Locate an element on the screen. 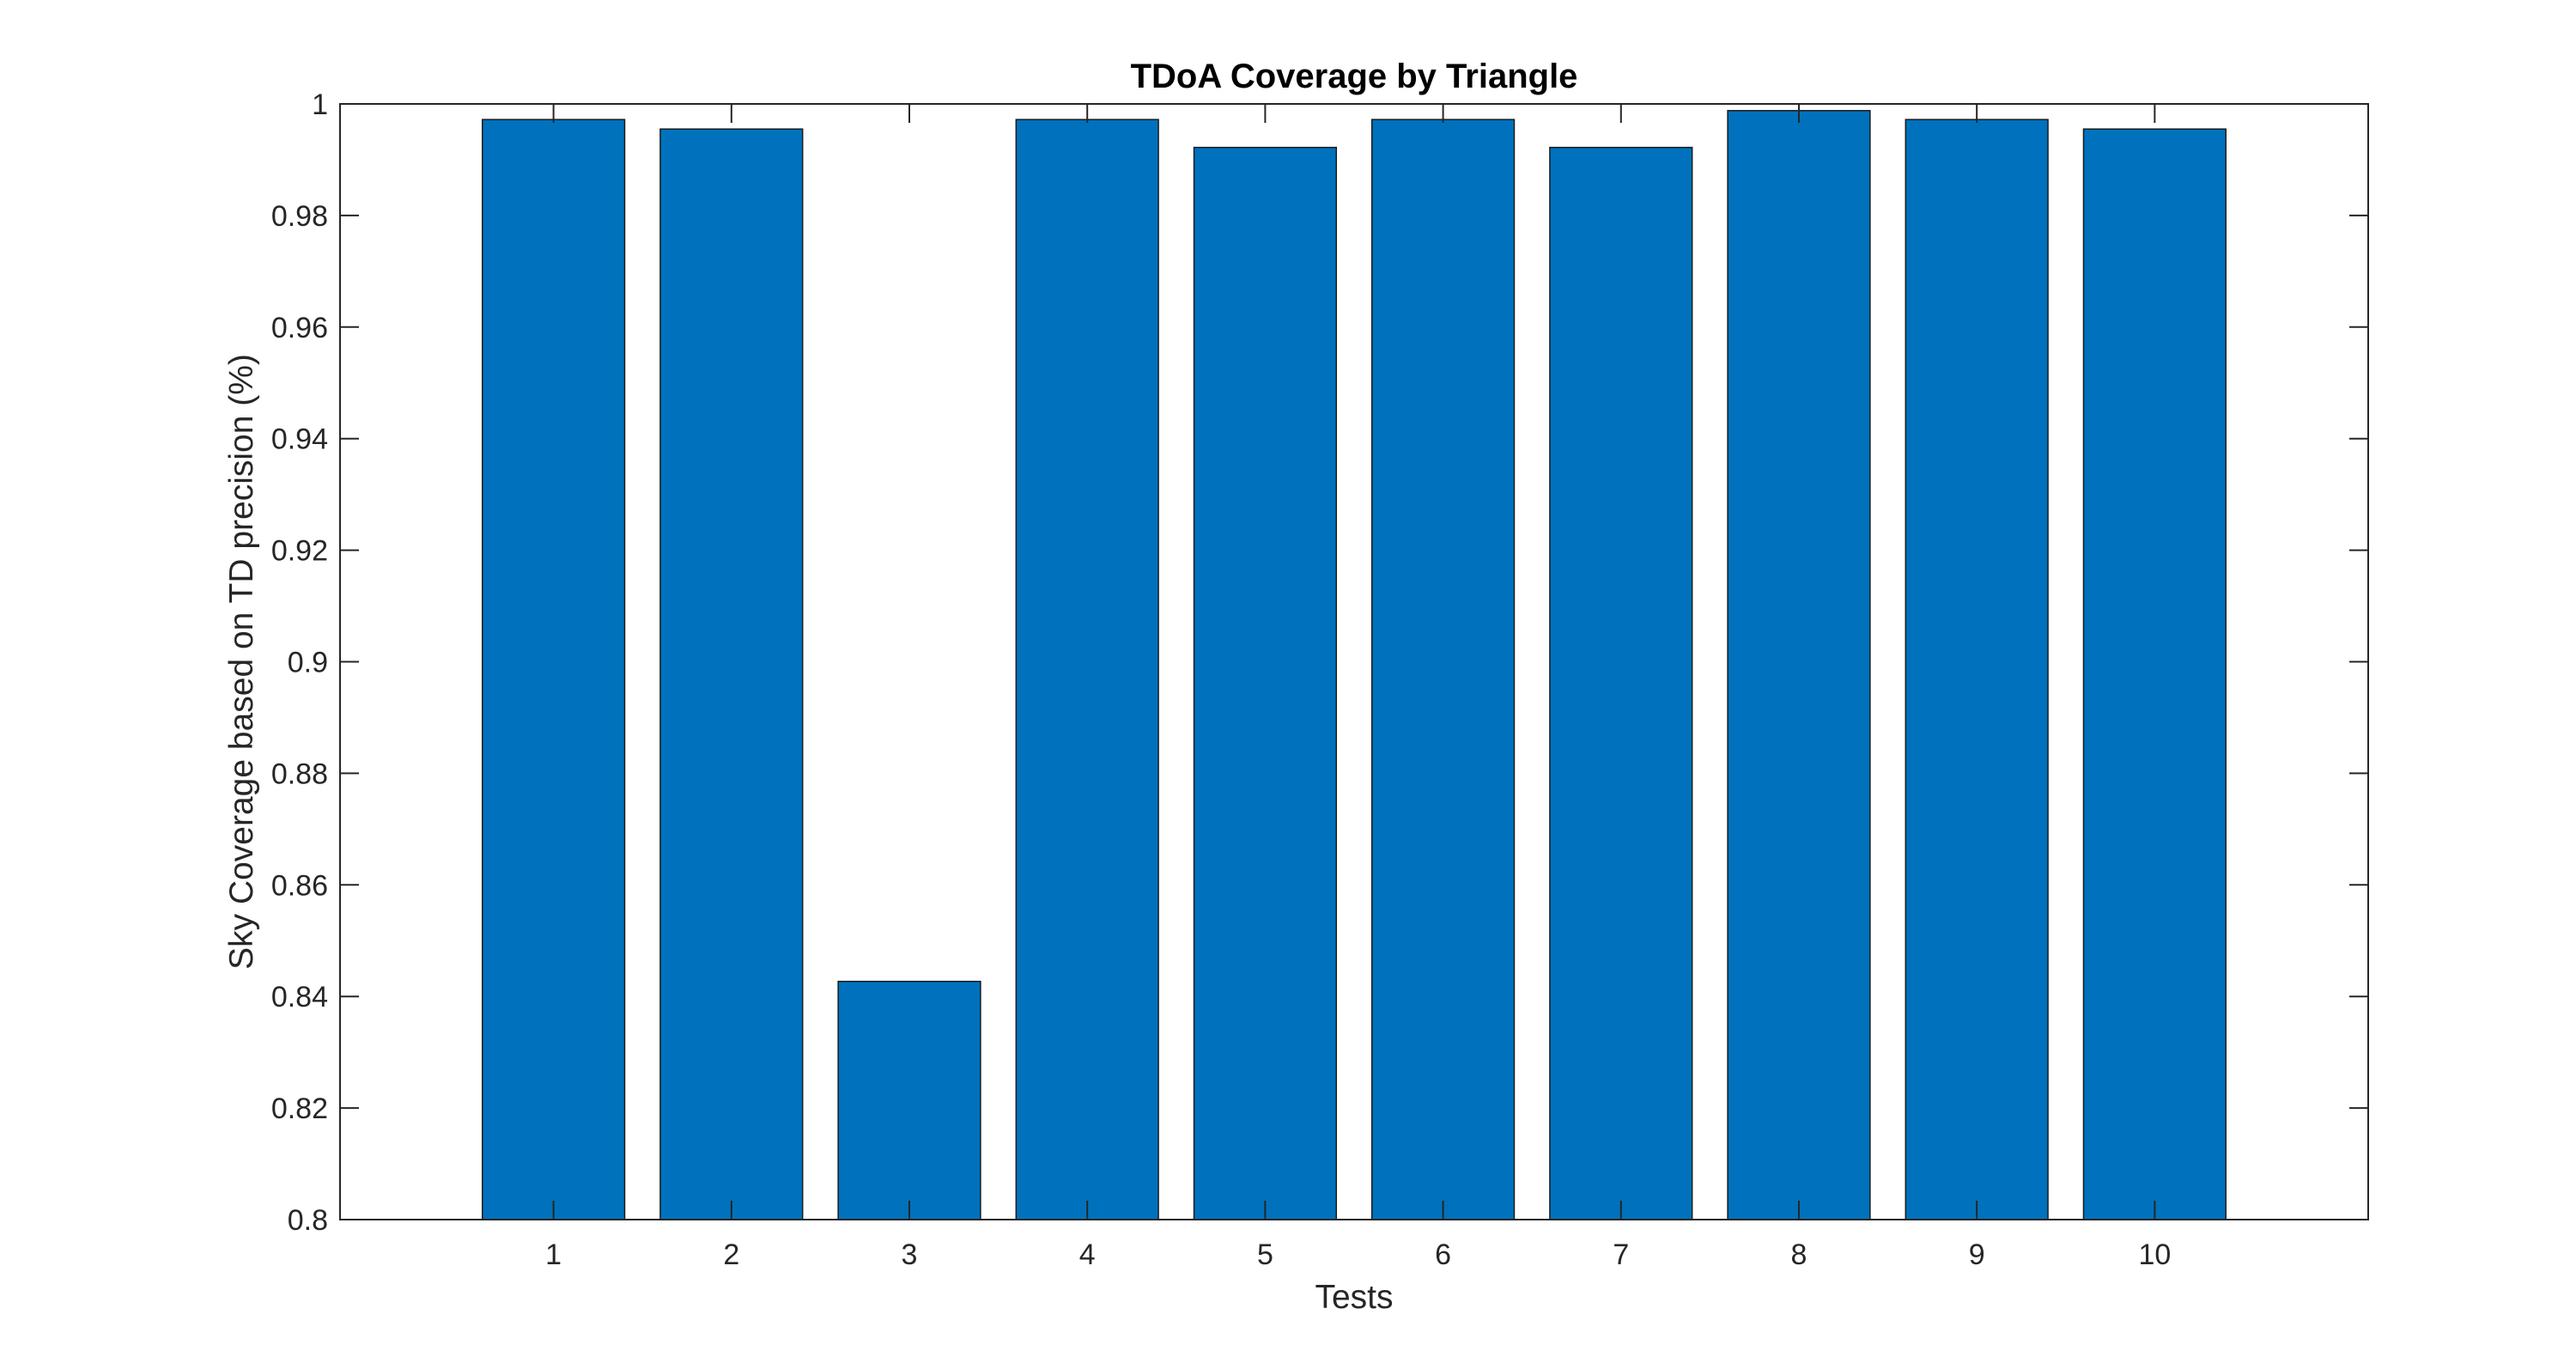 The width and height of the screenshot is (2576, 1351). y-tick-label: 0.98 is located at coordinates (300, 216).